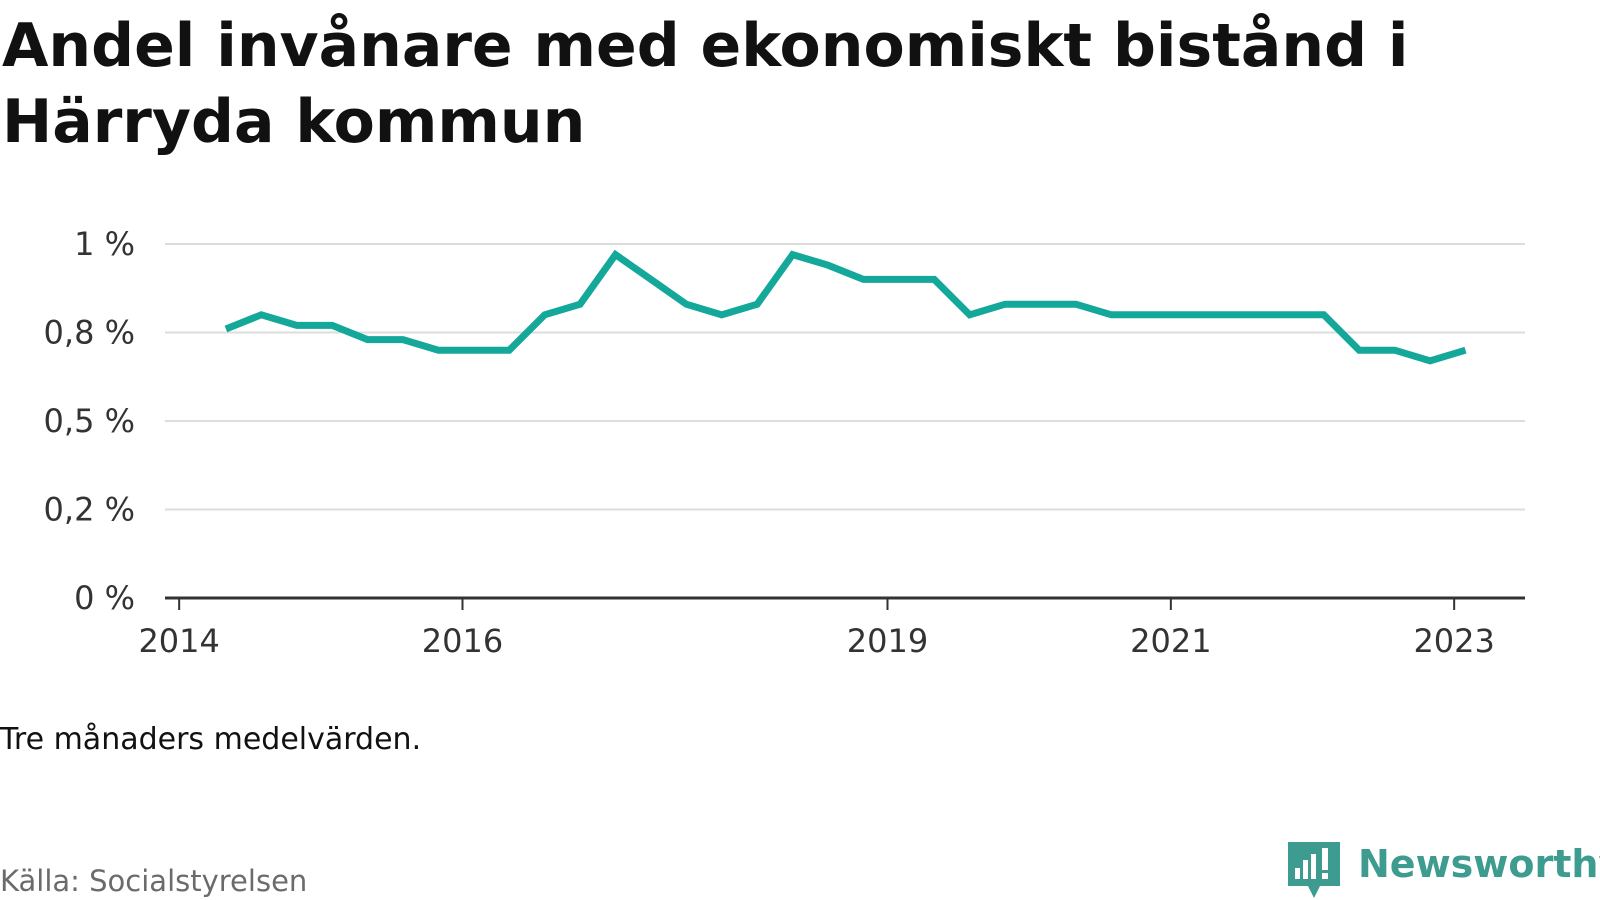  What do you see at coordinates (104, 244) in the screenshot?
I see `y-tick-label: 1 %` at bounding box center [104, 244].